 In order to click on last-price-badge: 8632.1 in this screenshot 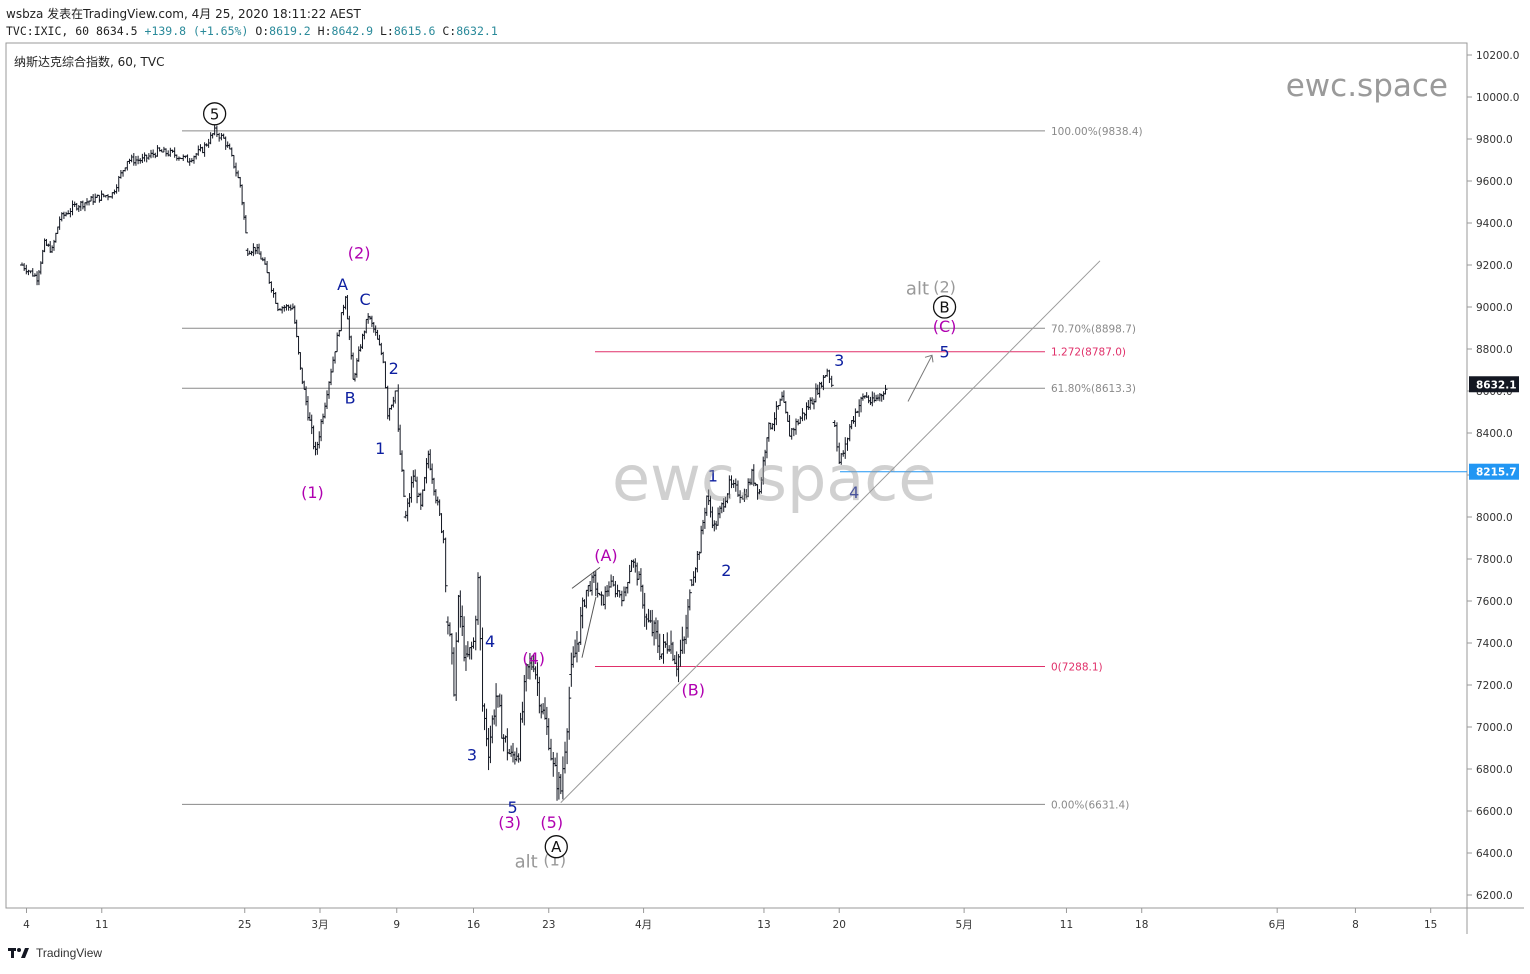, I will do `click(1496, 385)`.